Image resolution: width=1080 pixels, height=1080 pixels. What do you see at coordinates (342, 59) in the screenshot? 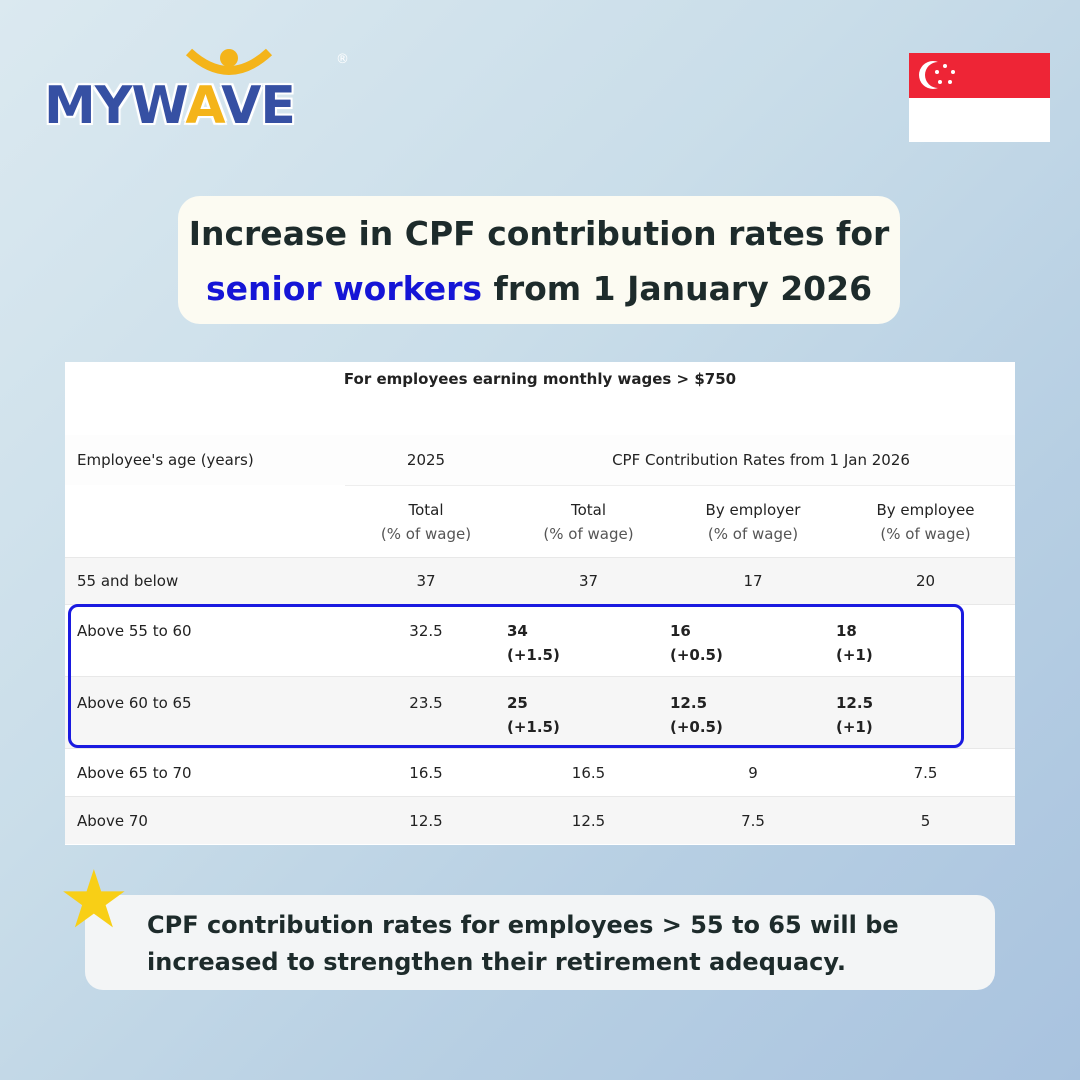
I see `registered-mark: ®` at bounding box center [342, 59].